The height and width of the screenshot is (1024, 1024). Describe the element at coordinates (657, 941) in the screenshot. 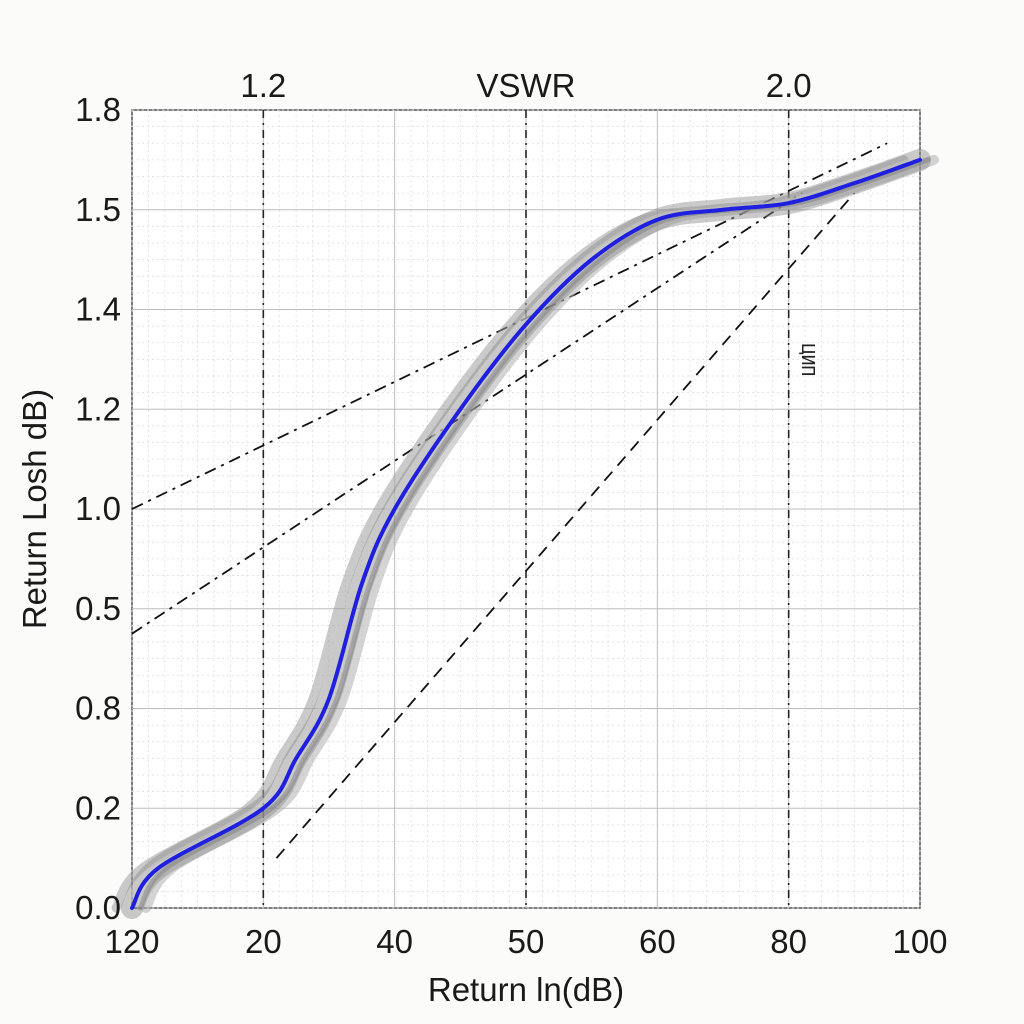

I see `x-tick-label: 60` at that location.